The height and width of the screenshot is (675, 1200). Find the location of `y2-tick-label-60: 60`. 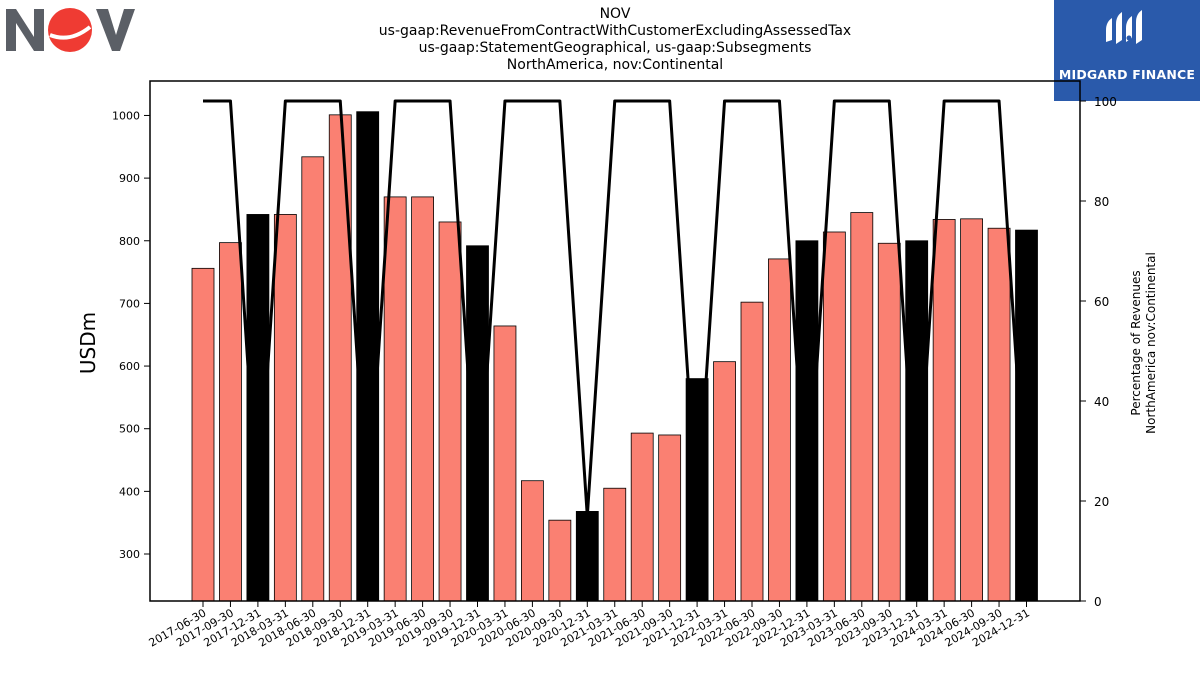

y2-tick-label-60: 60 is located at coordinates (1101, 302).